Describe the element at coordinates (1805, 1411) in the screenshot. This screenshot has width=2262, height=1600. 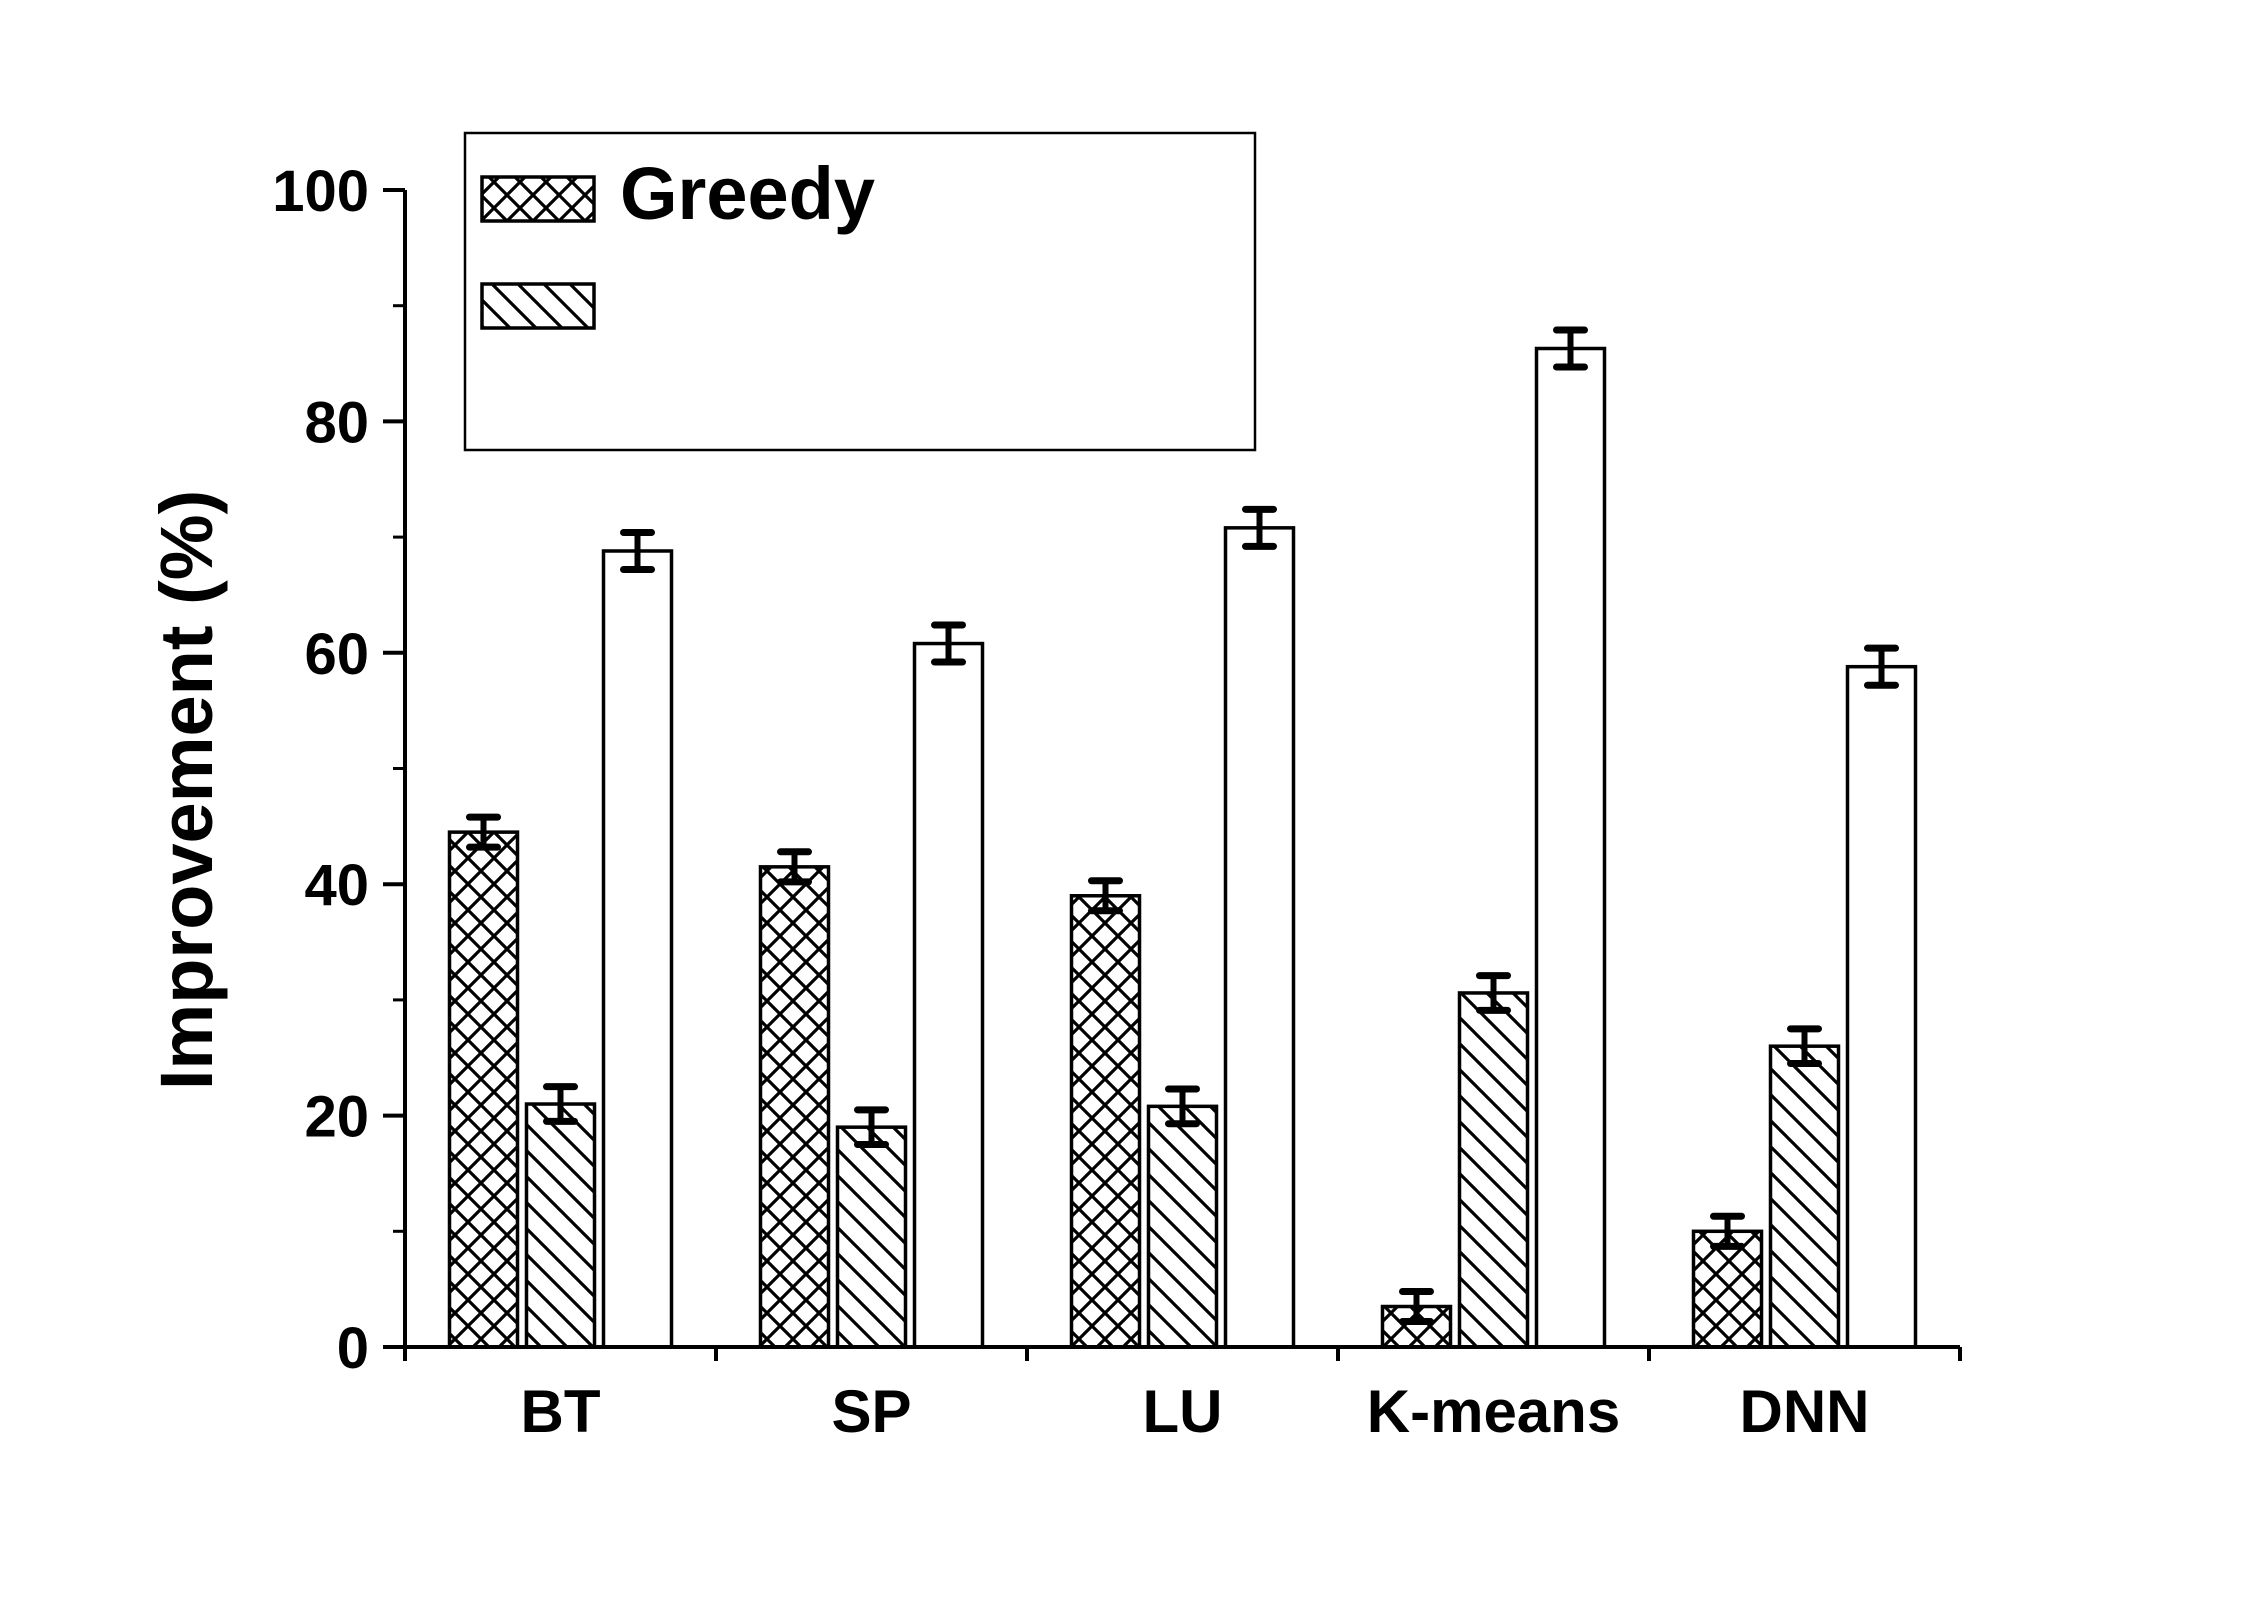
I see `x-tick-label-dnn: DNN` at that location.